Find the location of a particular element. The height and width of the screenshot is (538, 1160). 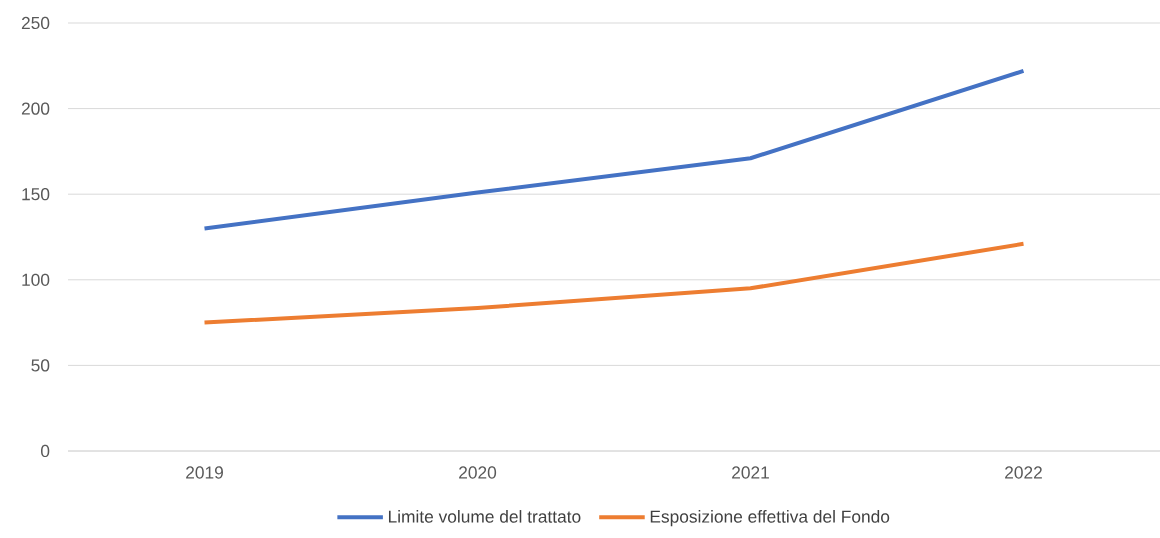

x-tick-label: 2019 is located at coordinates (204, 472).